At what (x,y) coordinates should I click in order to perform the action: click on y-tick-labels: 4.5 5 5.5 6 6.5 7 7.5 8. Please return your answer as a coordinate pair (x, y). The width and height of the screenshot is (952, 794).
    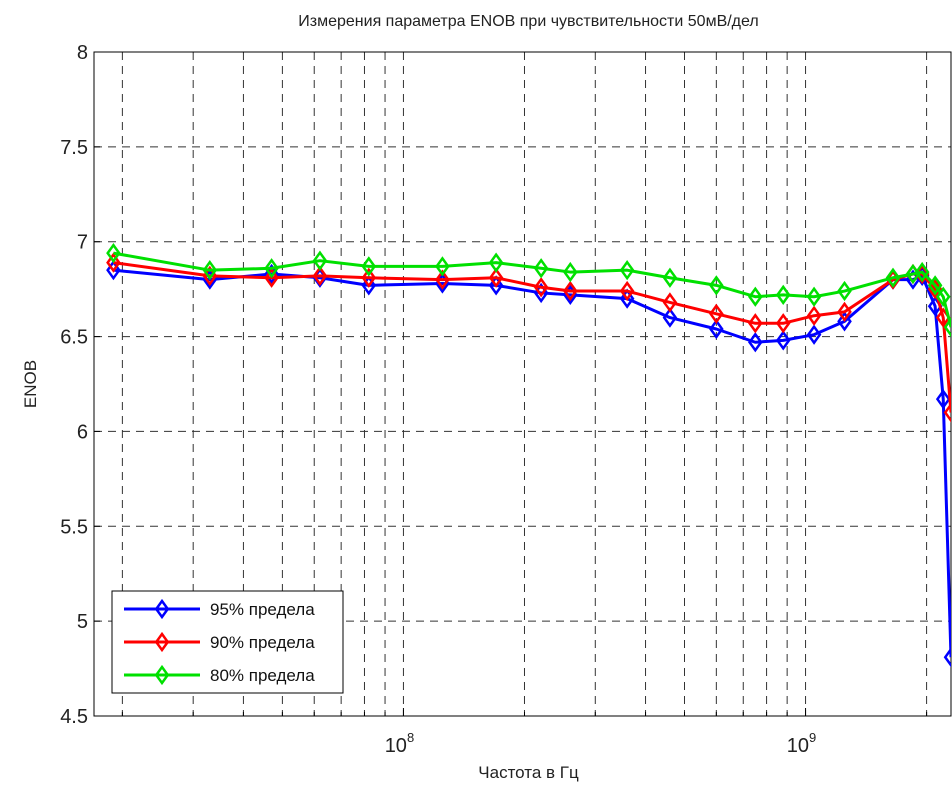
    Looking at the image, I should click on (74, 385).